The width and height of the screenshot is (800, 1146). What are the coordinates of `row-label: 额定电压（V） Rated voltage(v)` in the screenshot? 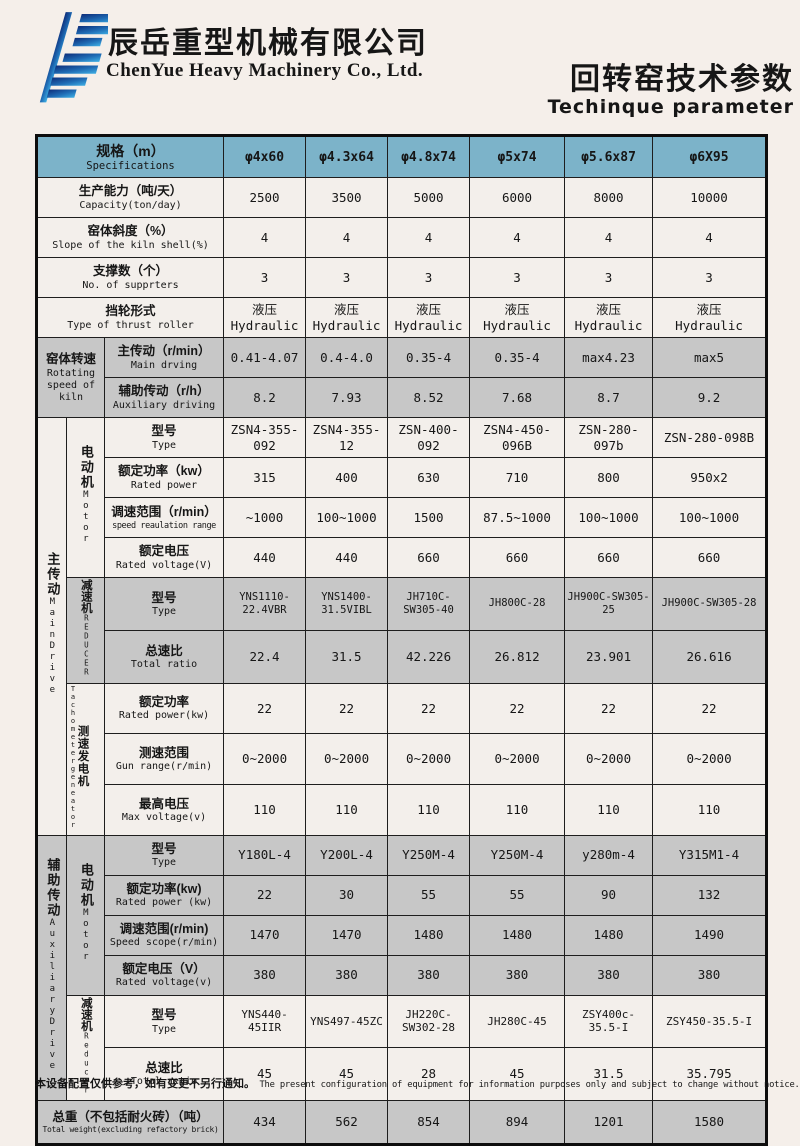 It's located at (164, 975).